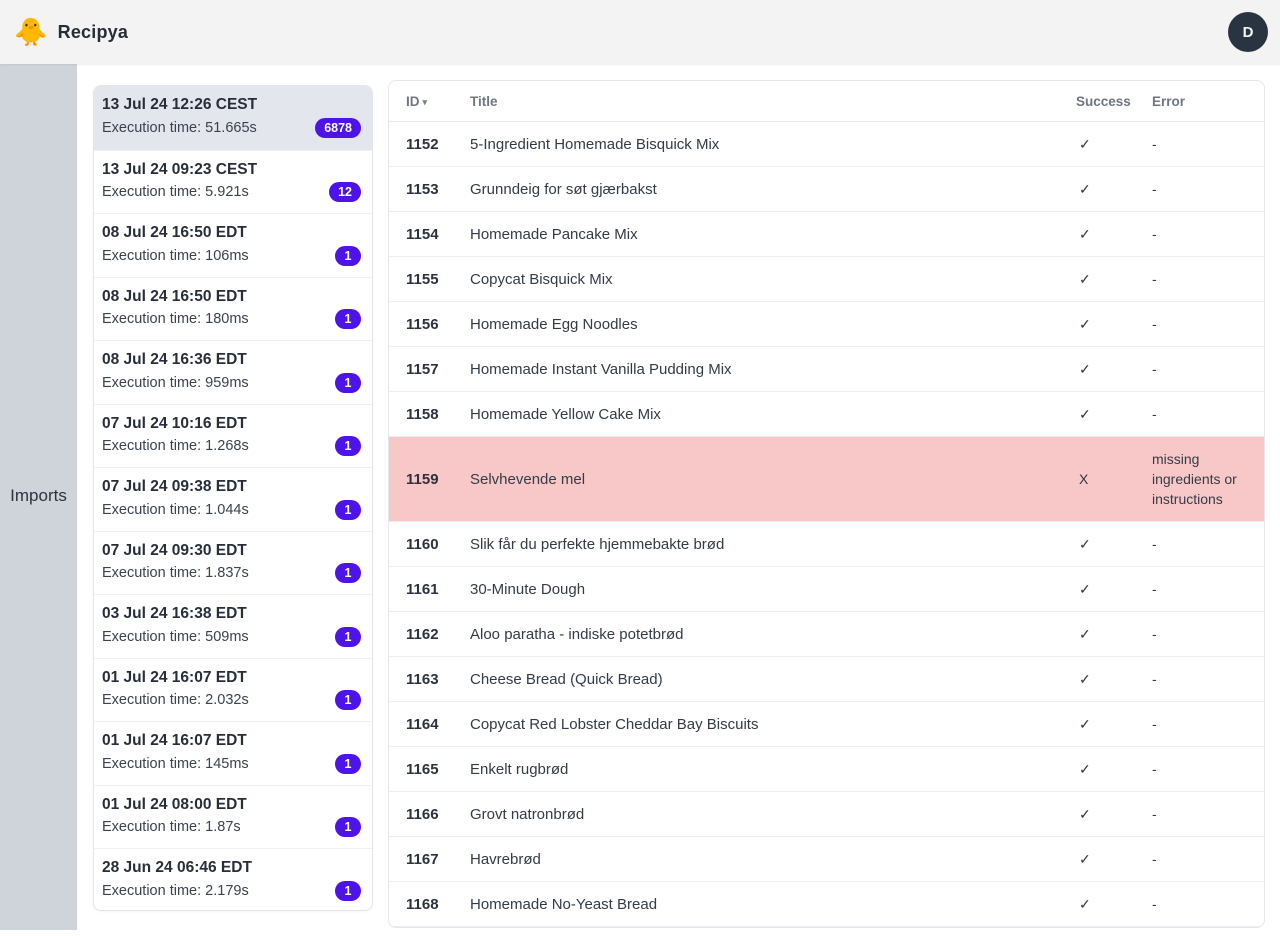 This screenshot has height=936, width=1280. I want to click on import-execution-time: Execution time: 509ms, so click(175, 636).